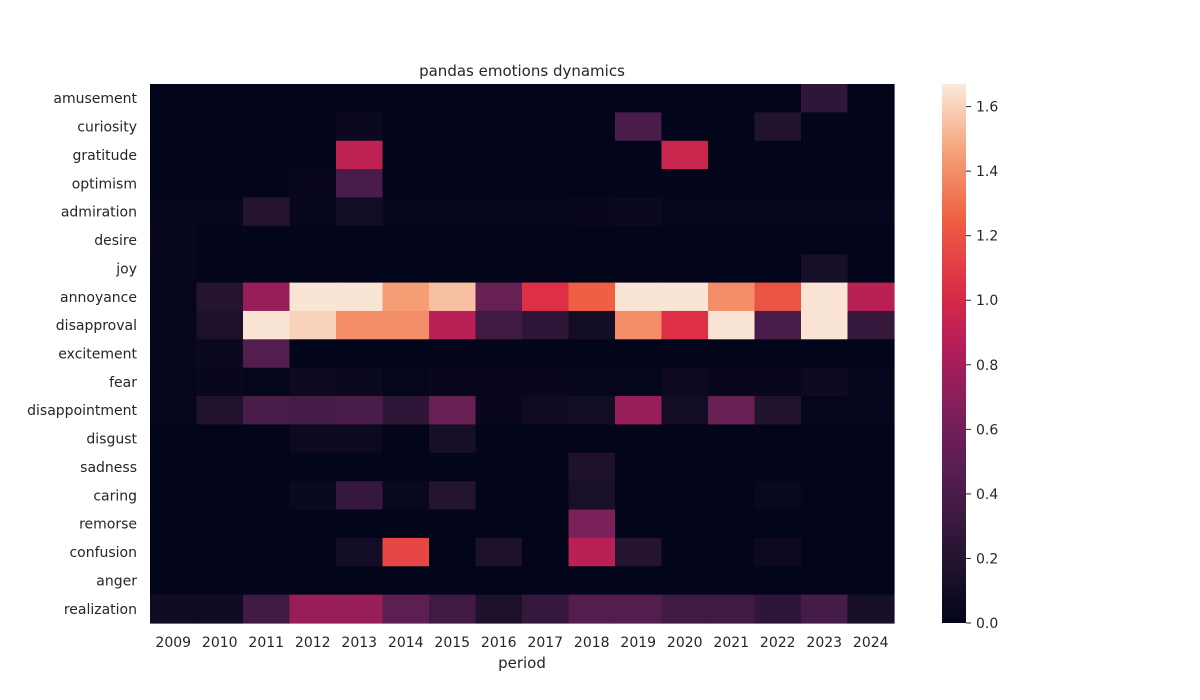 The height and width of the screenshot is (700, 1200). What do you see at coordinates (97, 355) in the screenshot?
I see `y-tick-label: excitement` at bounding box center [97, 355].